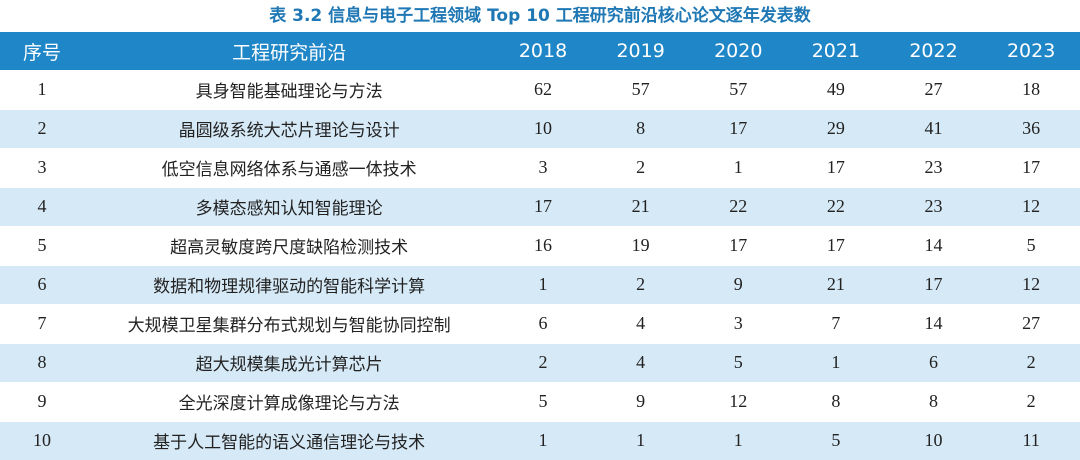 The width and height of the screenshot is (1080, 460). I want to click on cell-2018: 2, so click(543, 363).